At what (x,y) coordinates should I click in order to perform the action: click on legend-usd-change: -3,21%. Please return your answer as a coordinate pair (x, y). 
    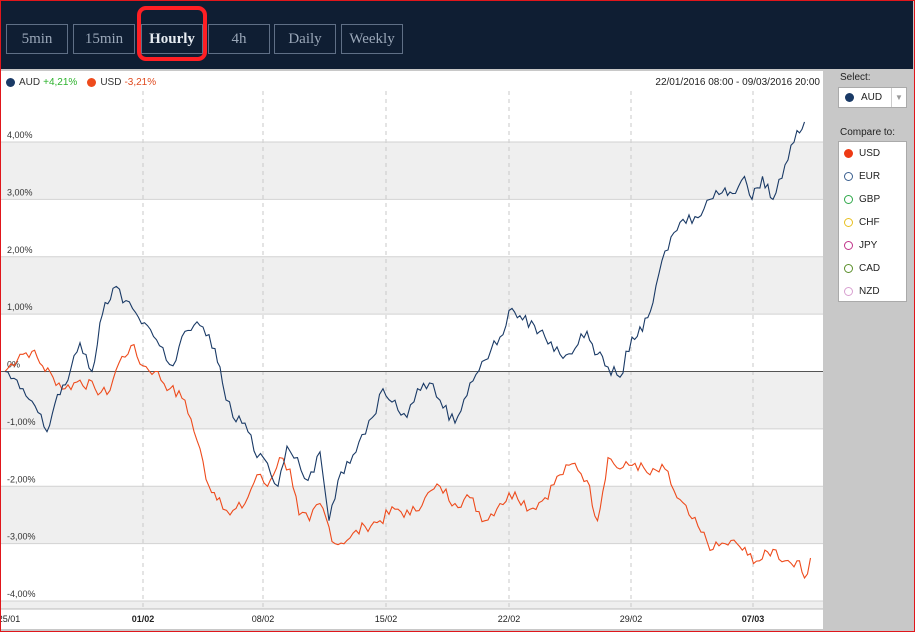
    Looking at the image, I should click on (140, 82).